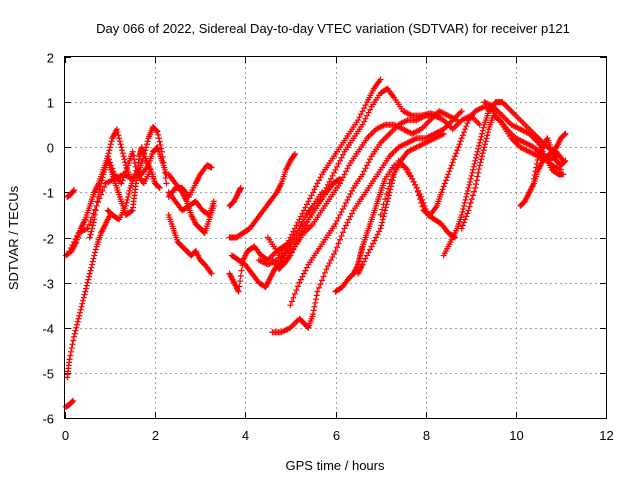  I want to click on x-tick-labels: 0 2 4 6 8 10 12, so click(338, 435).